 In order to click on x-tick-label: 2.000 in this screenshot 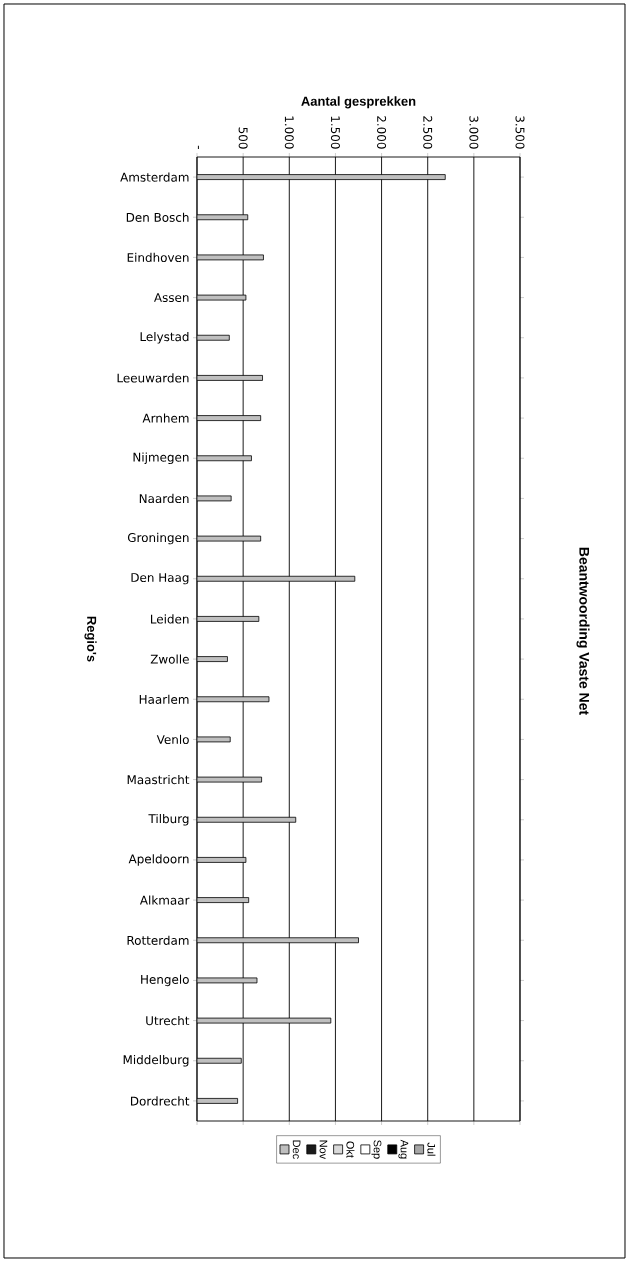, I will do `click(382, 132)`.